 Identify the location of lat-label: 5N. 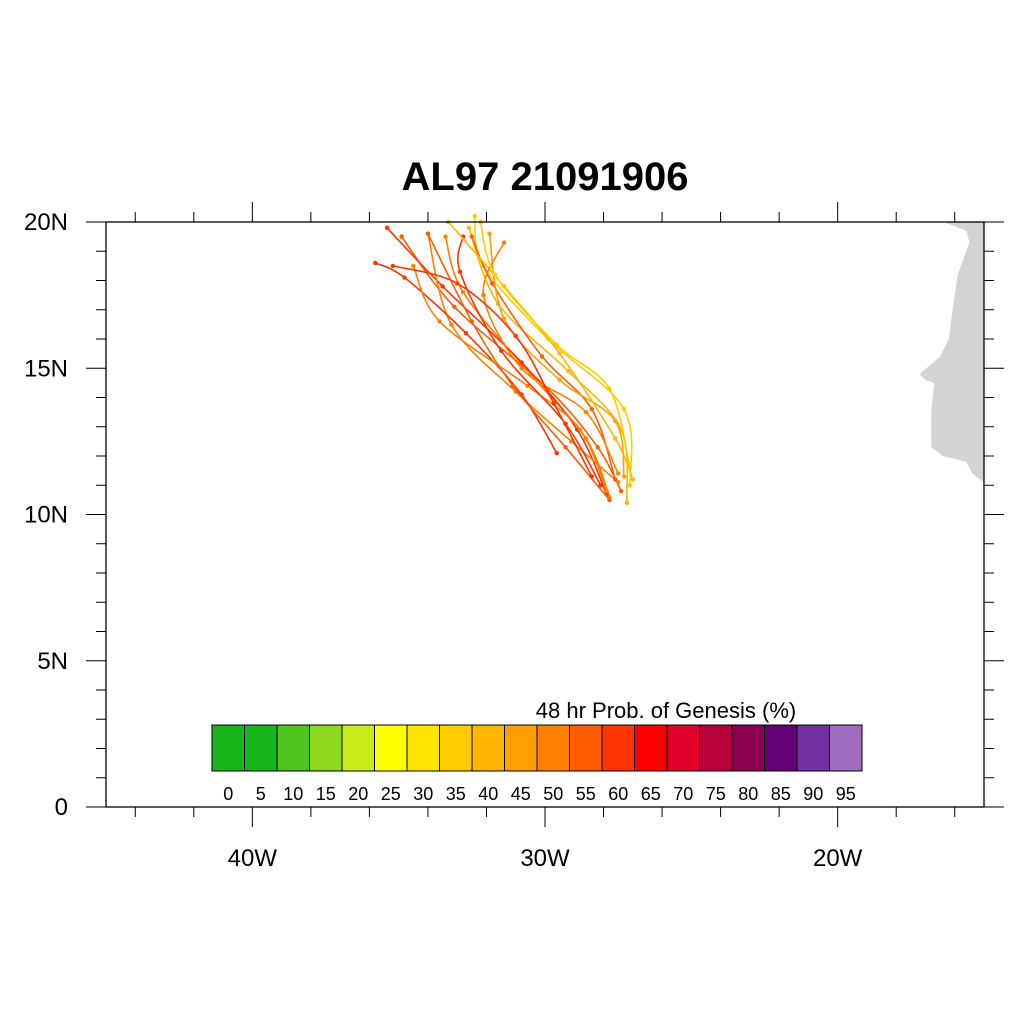
(52, 661).